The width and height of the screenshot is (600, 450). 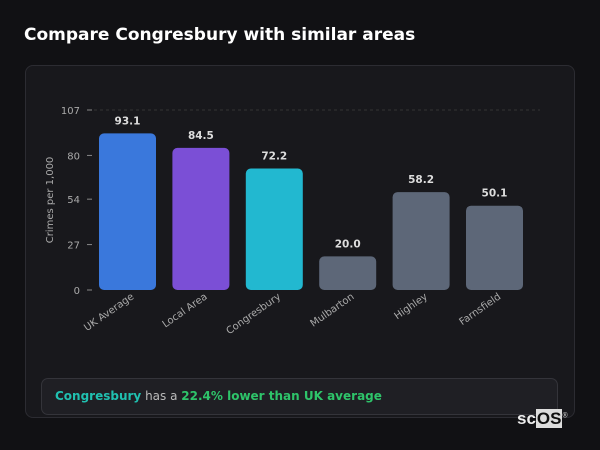 What do you see at coordinates (98, 396) in the screenshot?
I see `summary-area: Congresbury` at bounding box center [98, 396].